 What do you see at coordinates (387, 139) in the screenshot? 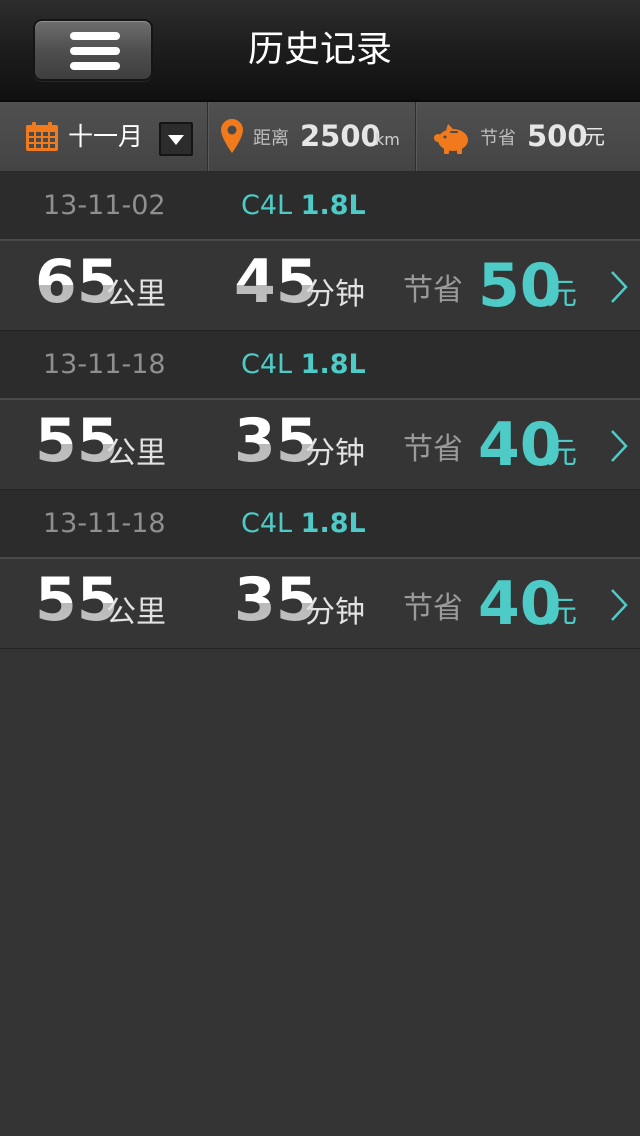
I see `distance-unit: km` at bounding box center [387, 139].